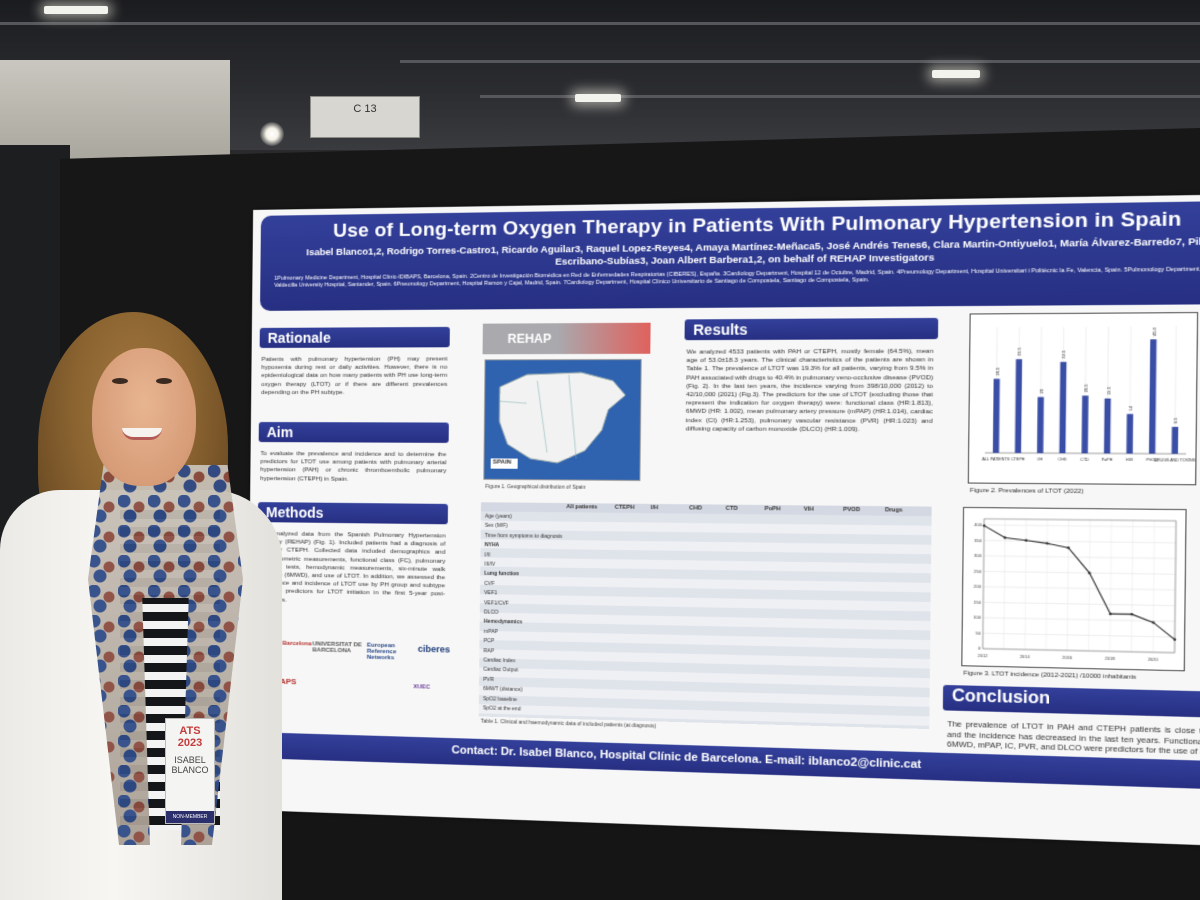 Image resolution: width=1200 pixels, height=900 pixels. Describe the element at coordinates (502, 708) in the screenshot. I see `table-row-label: SpO2 at the end` at that location.